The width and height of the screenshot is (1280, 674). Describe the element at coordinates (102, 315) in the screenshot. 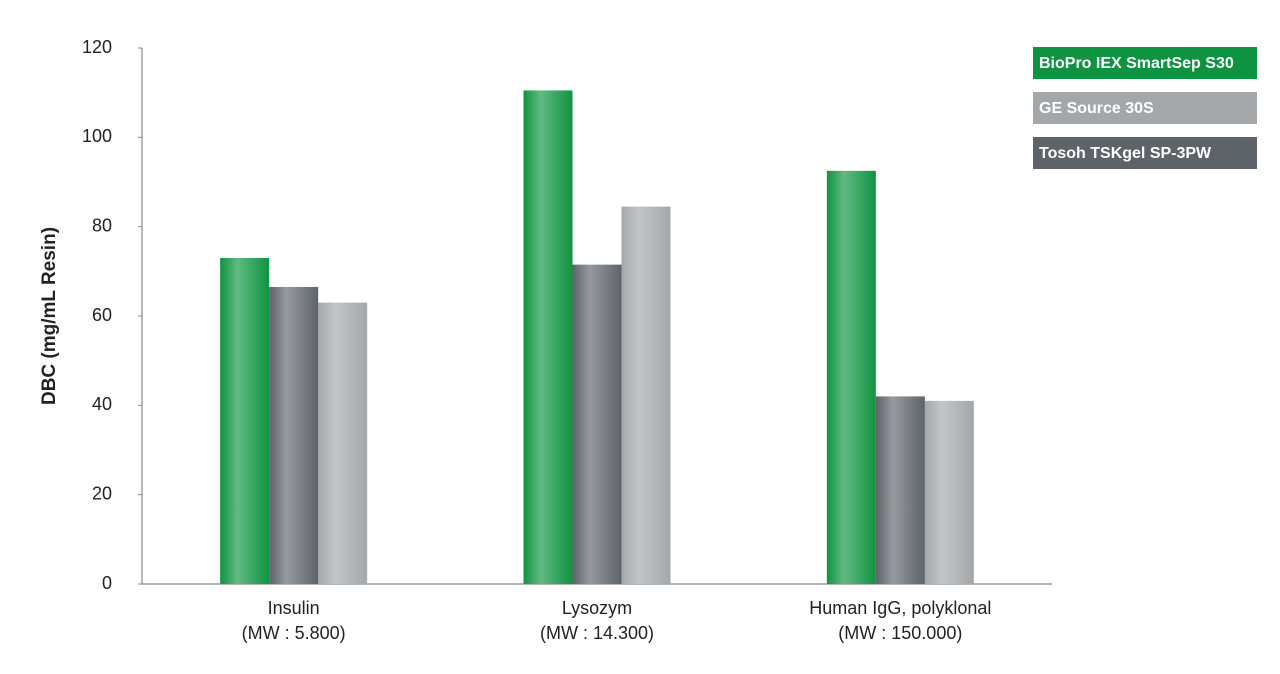

I see `y-tick-label: 60` at that location.